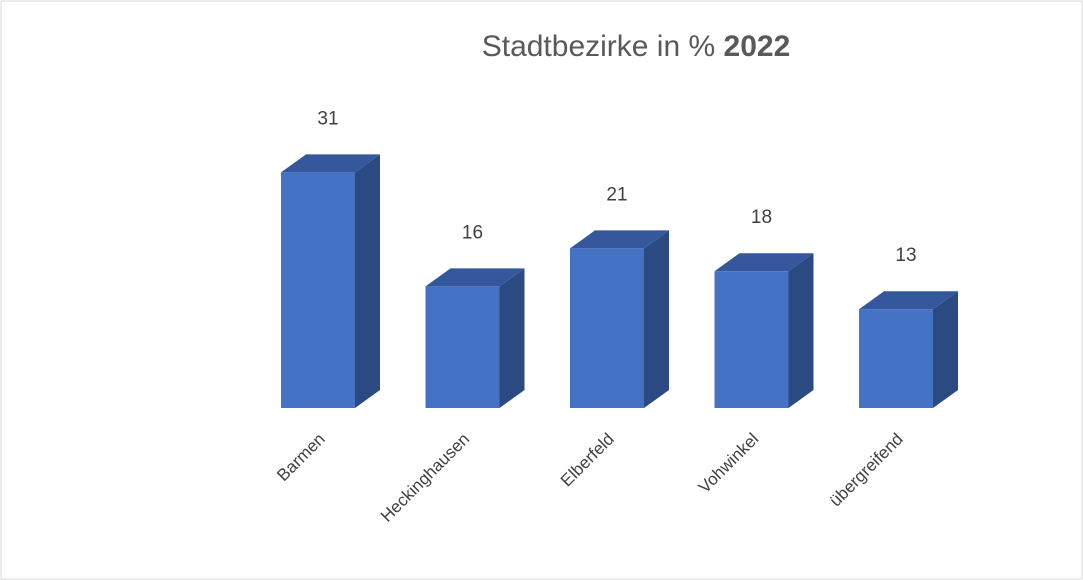 This screenshot has width=1083, height=580. Describe the element at coordinates (616, 194) in the screenshot. I see `value-label: 21` at that location.